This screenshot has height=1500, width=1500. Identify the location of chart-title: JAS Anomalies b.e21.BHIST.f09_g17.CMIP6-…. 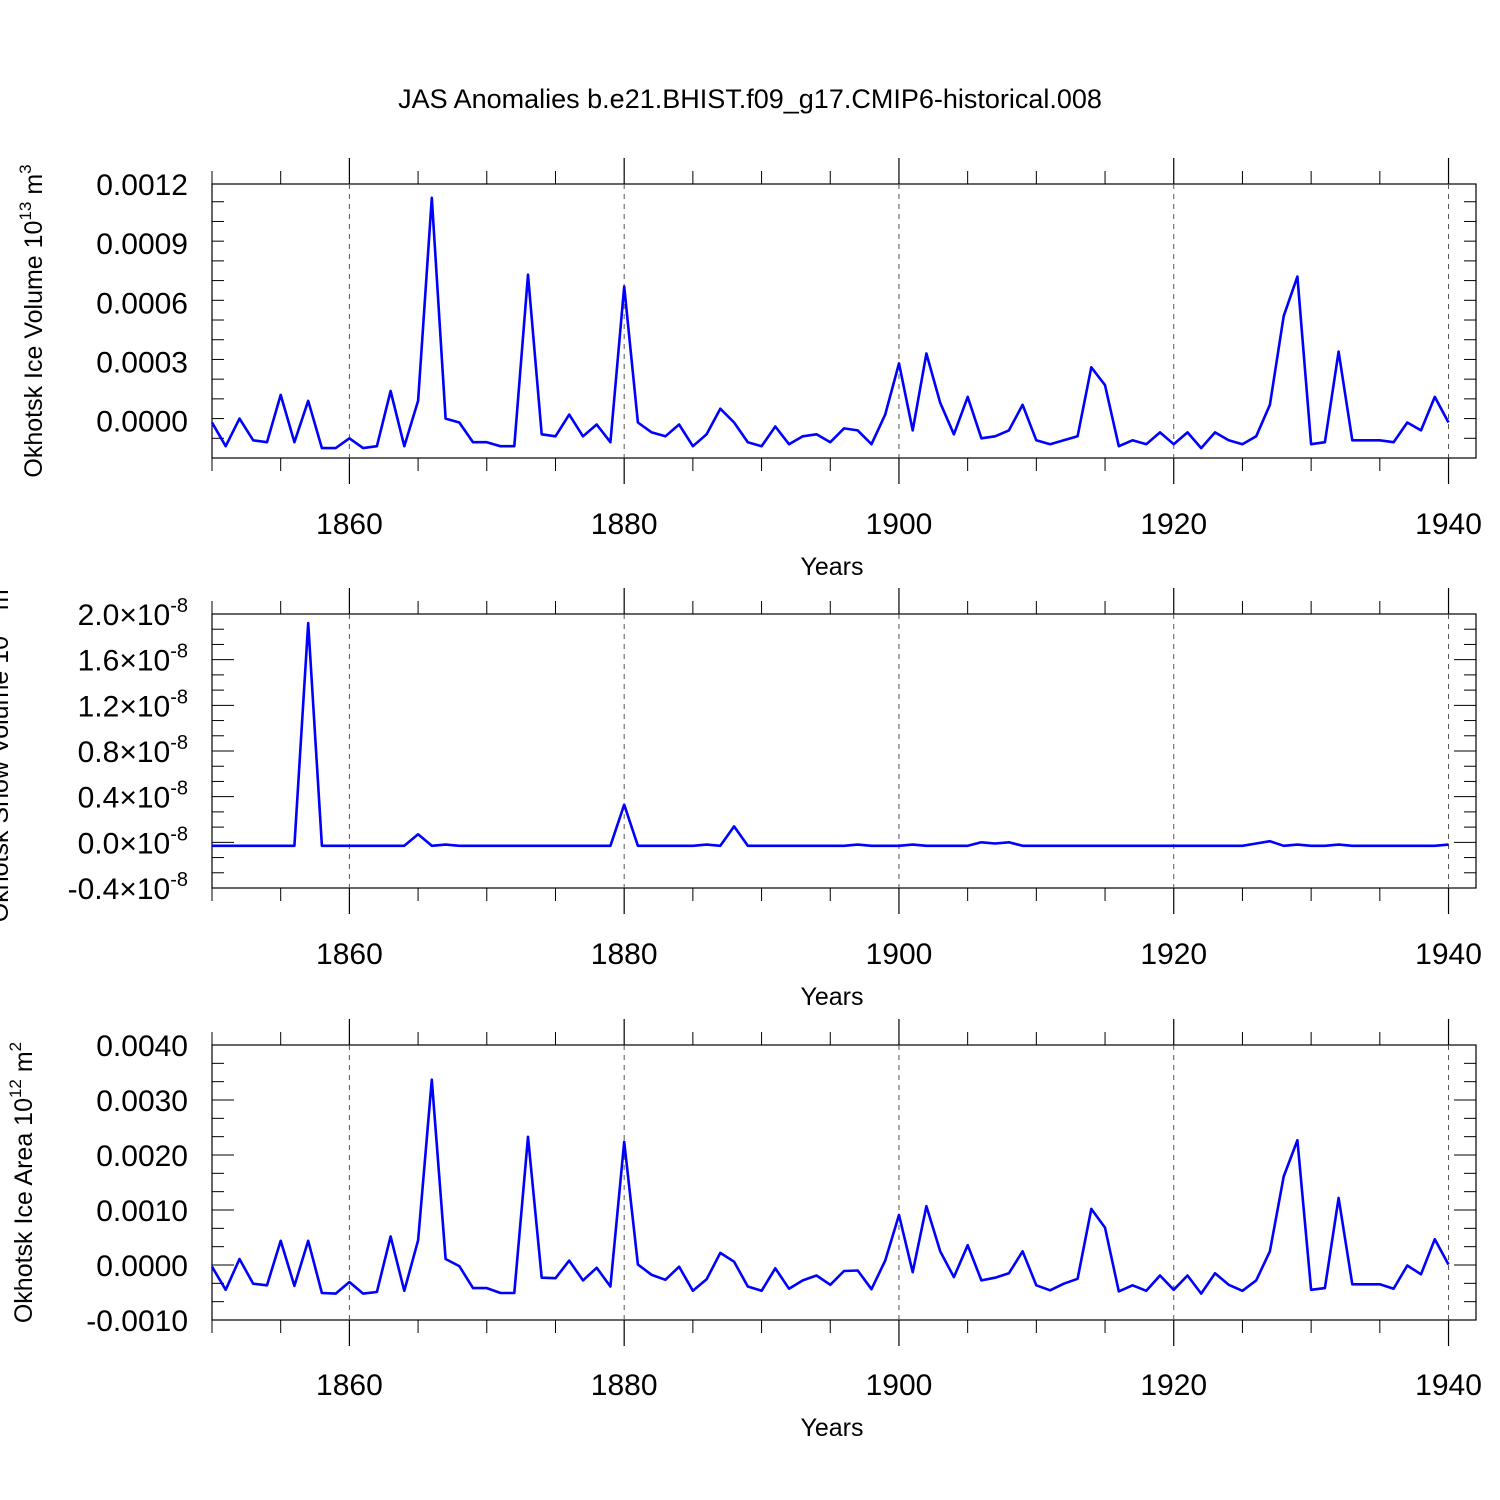
(750, 99).